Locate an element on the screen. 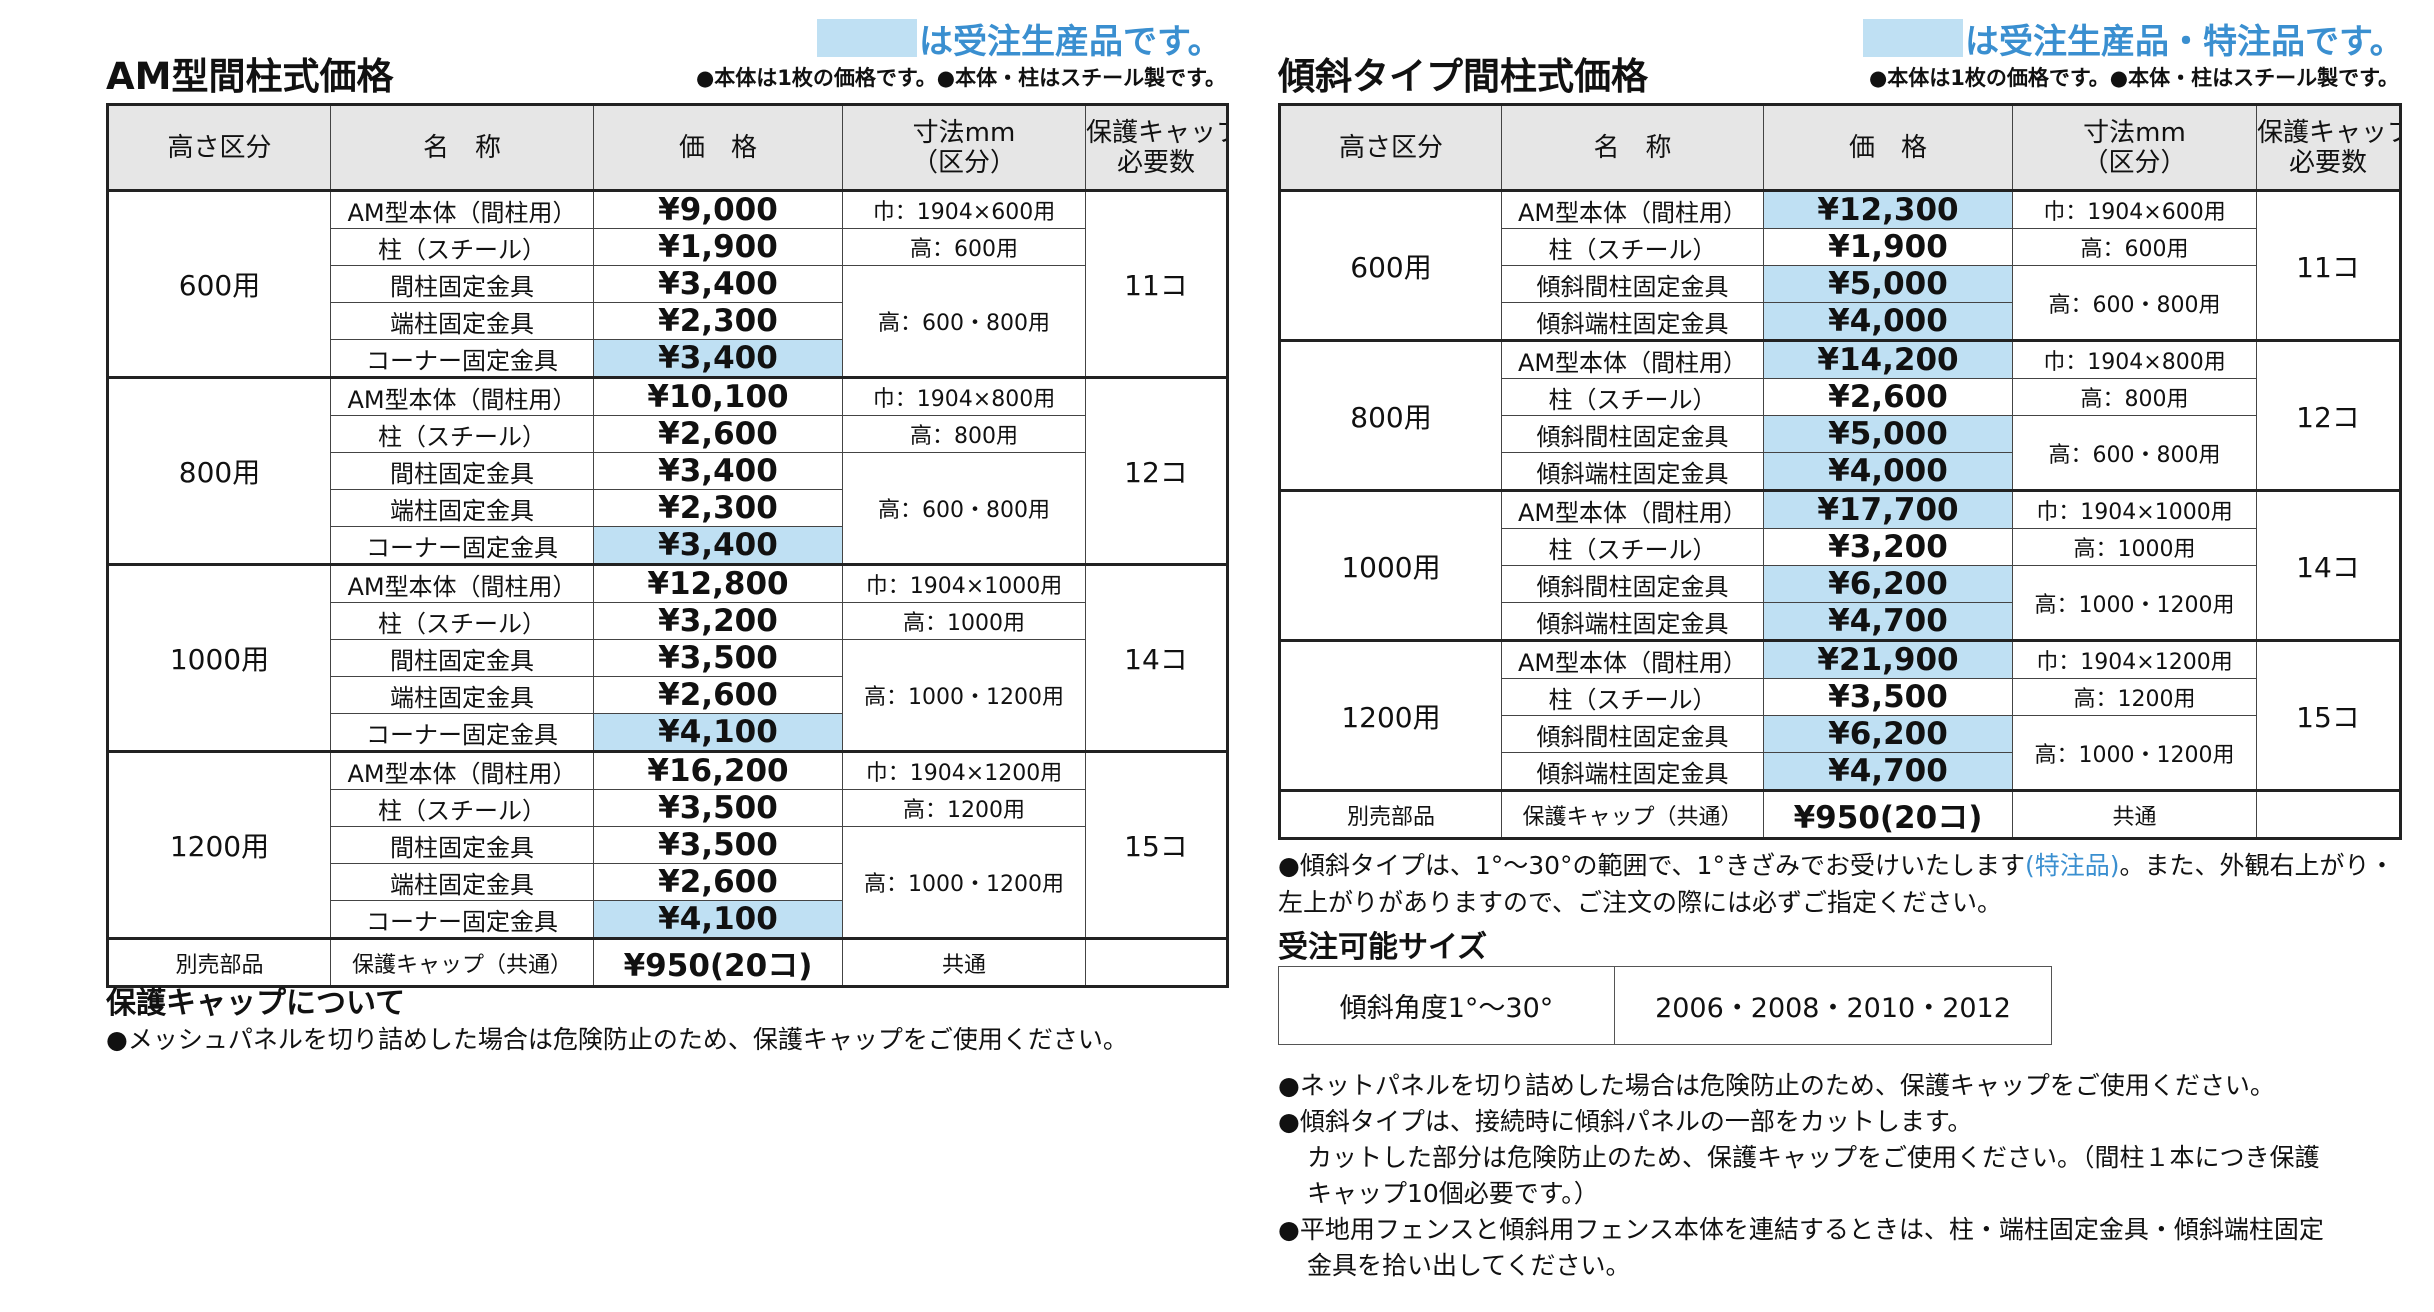  item-price: ¥12,300 is located at coordinates (1888, 209).